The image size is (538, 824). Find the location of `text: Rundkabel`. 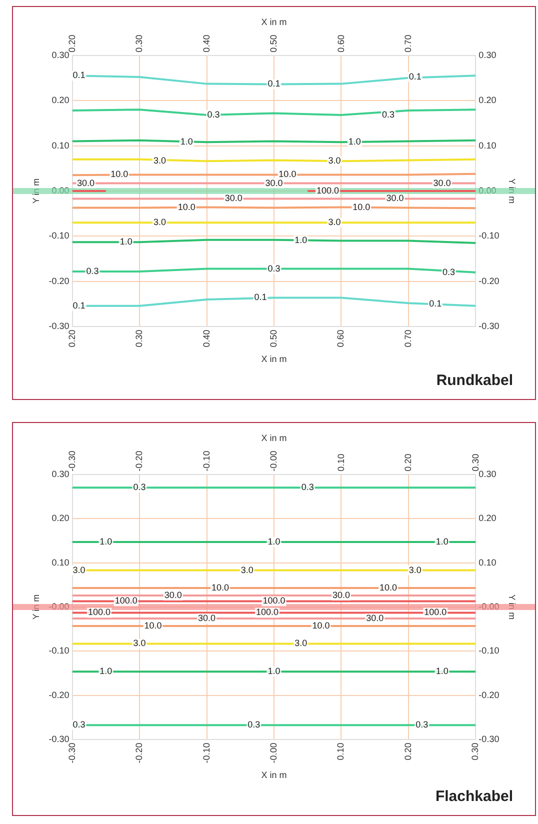

text: Rundkabel is located at coordinates (474, 380).